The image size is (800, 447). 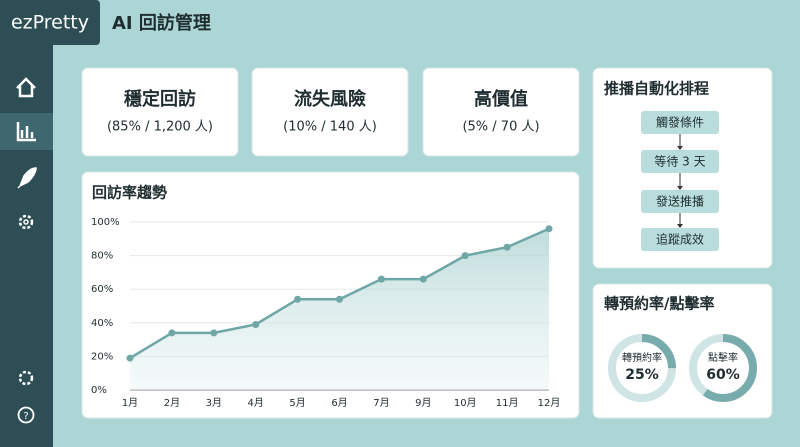 What do you see at coordinates (330, 127) in the screenshot?
I see `card-detail: (10% / 140 人)` at bounding box center [330, 127].